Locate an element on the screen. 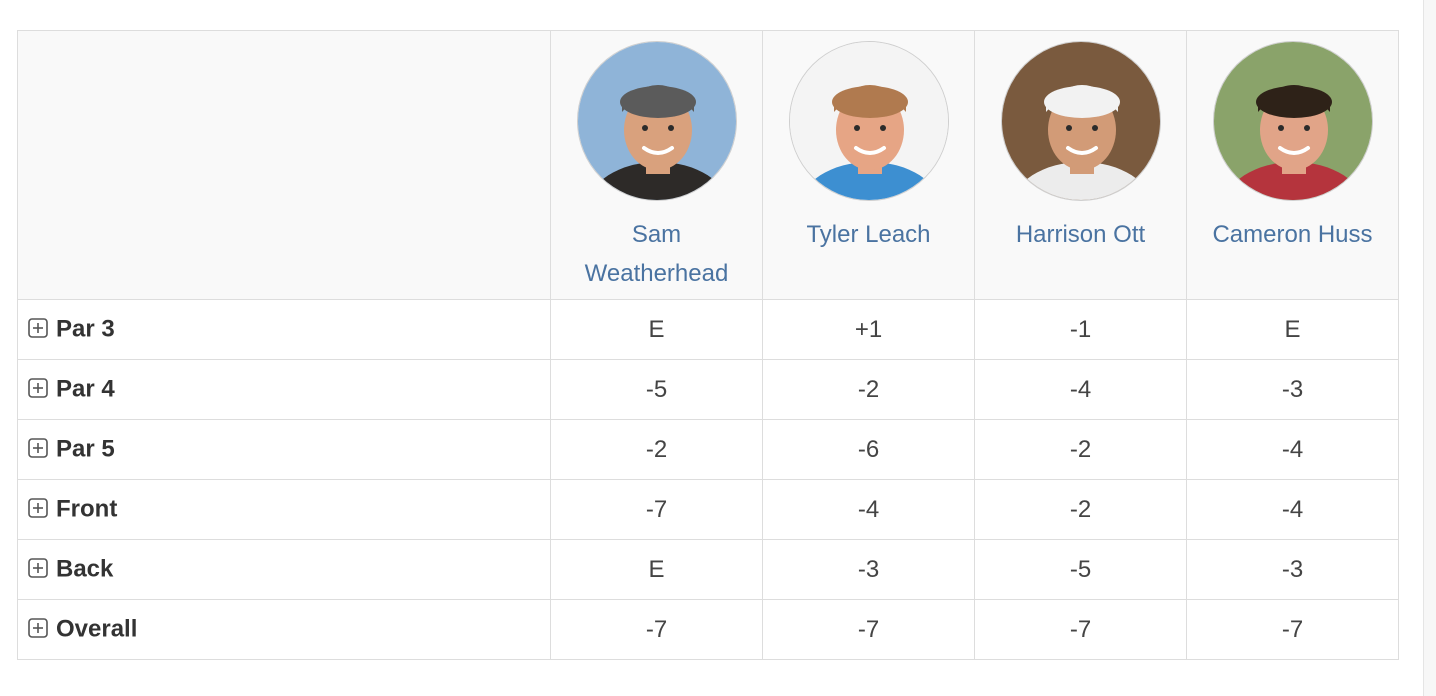 The width and height of the screenshot is (1436, 696). player-header: Sam Weatherhead is located at coordinates (656, 165).